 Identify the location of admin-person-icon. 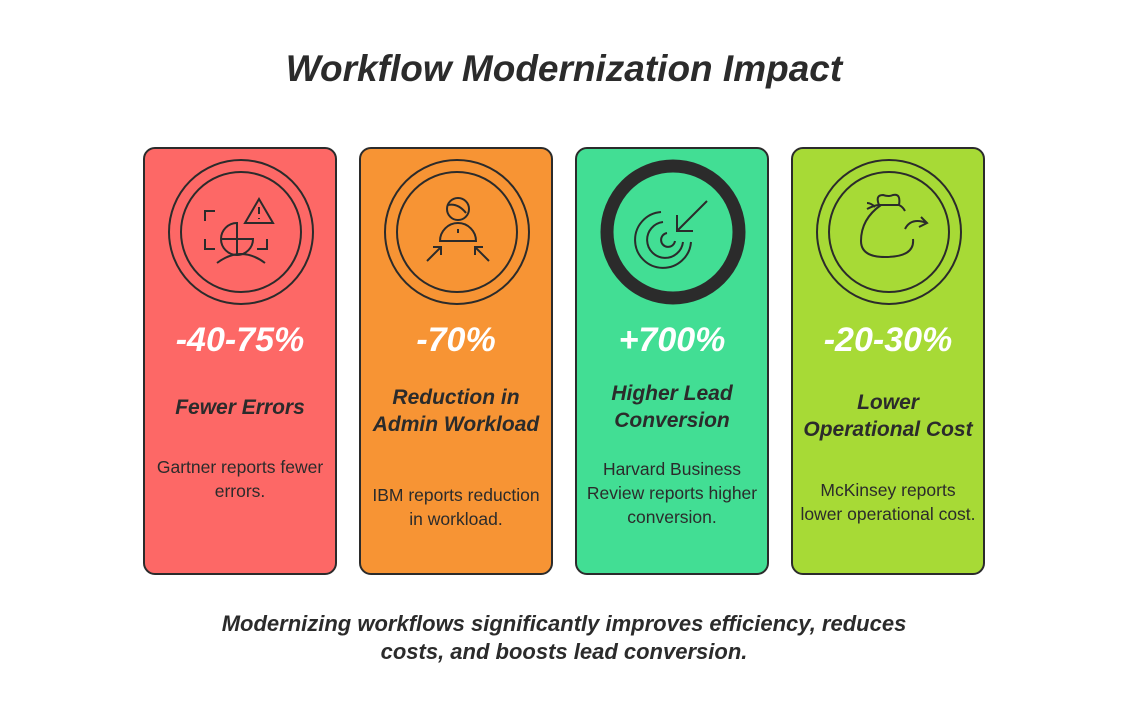
(457, 232).